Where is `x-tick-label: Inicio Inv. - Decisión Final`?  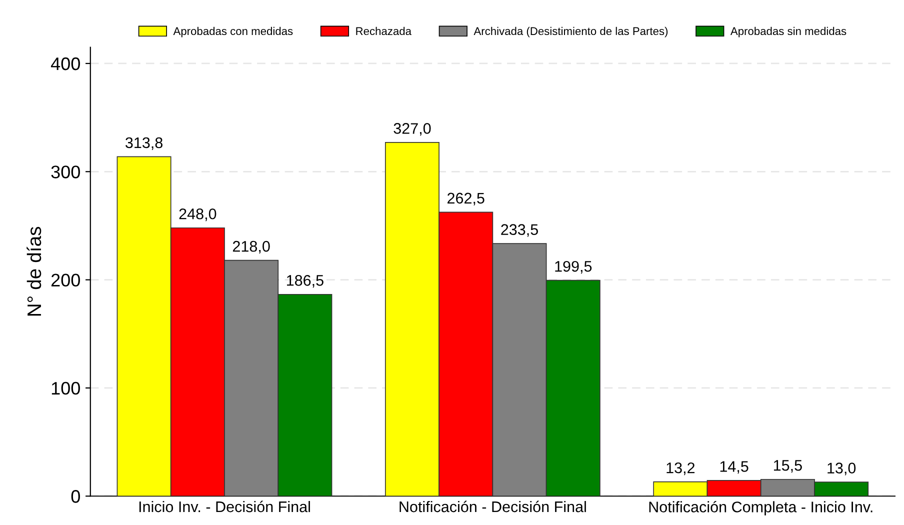 x-tick-label: Inicio Inv. - Decisión Final is located at coordinates (224, 506).